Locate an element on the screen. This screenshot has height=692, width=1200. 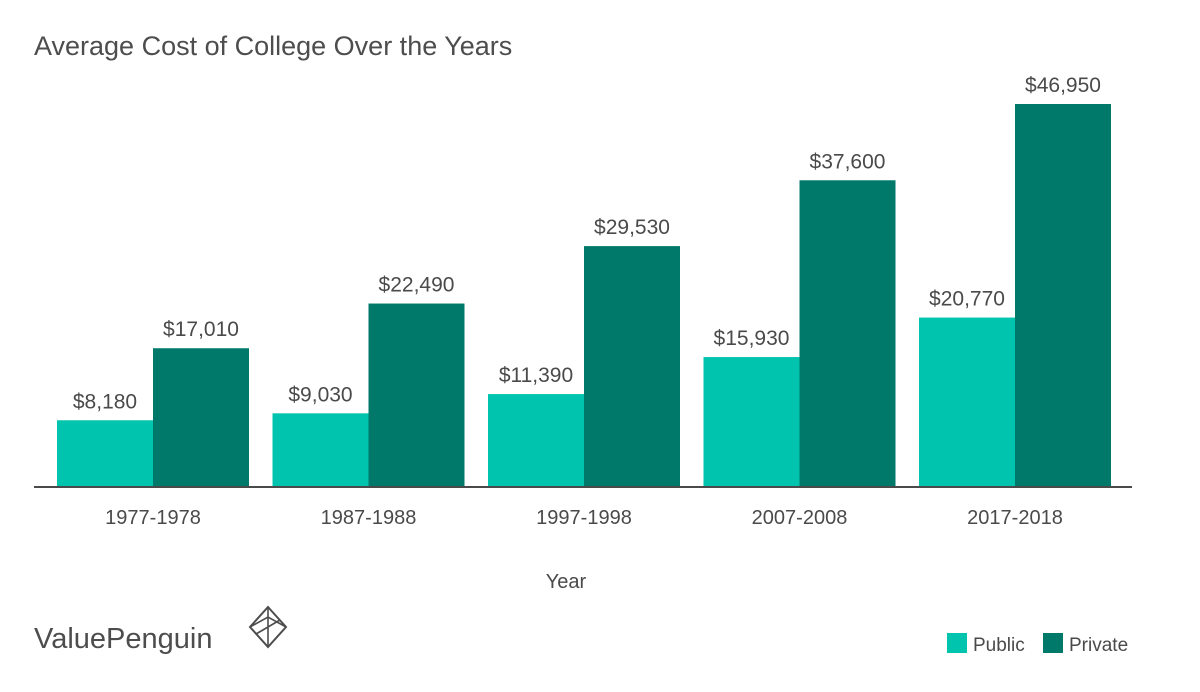
bar-public-1997-1998 is located at coordinates (536, 440).